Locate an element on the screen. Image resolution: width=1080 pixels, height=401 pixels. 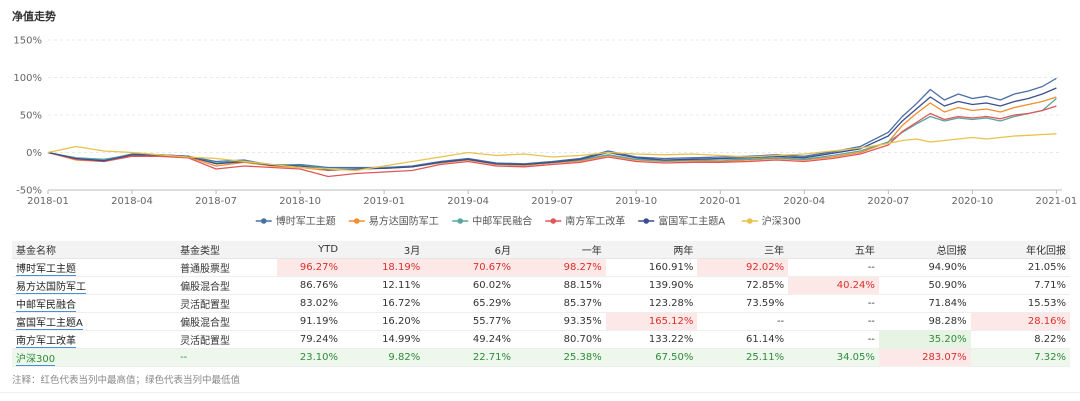
y-tick-label: 100% is located at coordinates (27, 78).